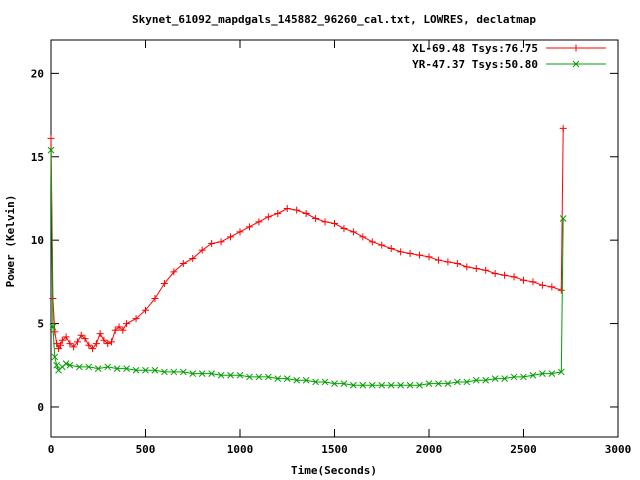  What do you see at coordinates (429, 449) in the screenshot?
I see `x-tick-label: 2000` at bounding box center [429, 449].